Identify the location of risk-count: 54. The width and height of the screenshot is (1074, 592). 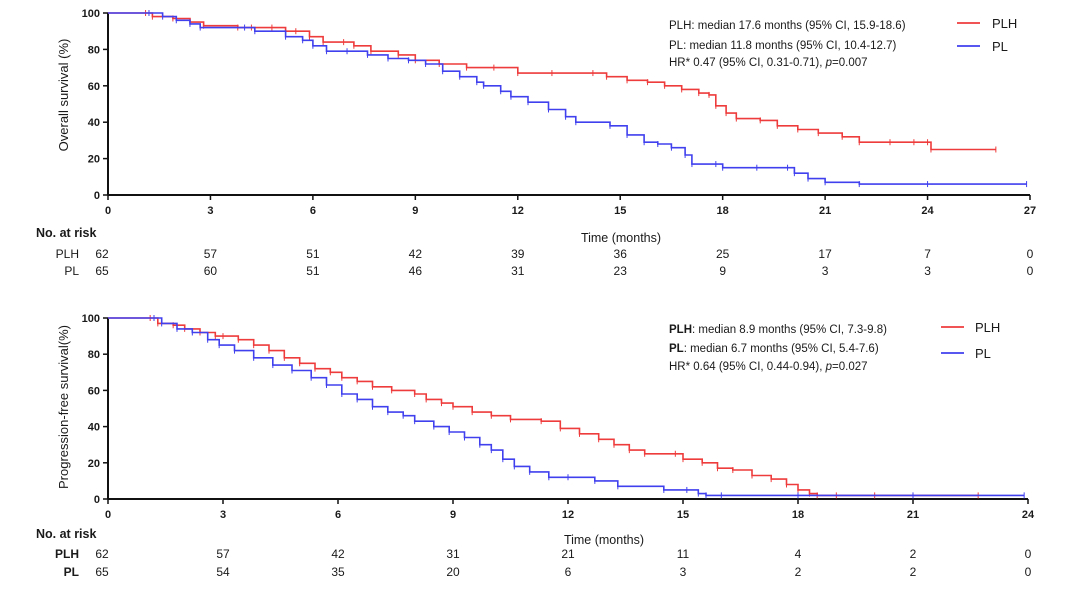
(223, 572).